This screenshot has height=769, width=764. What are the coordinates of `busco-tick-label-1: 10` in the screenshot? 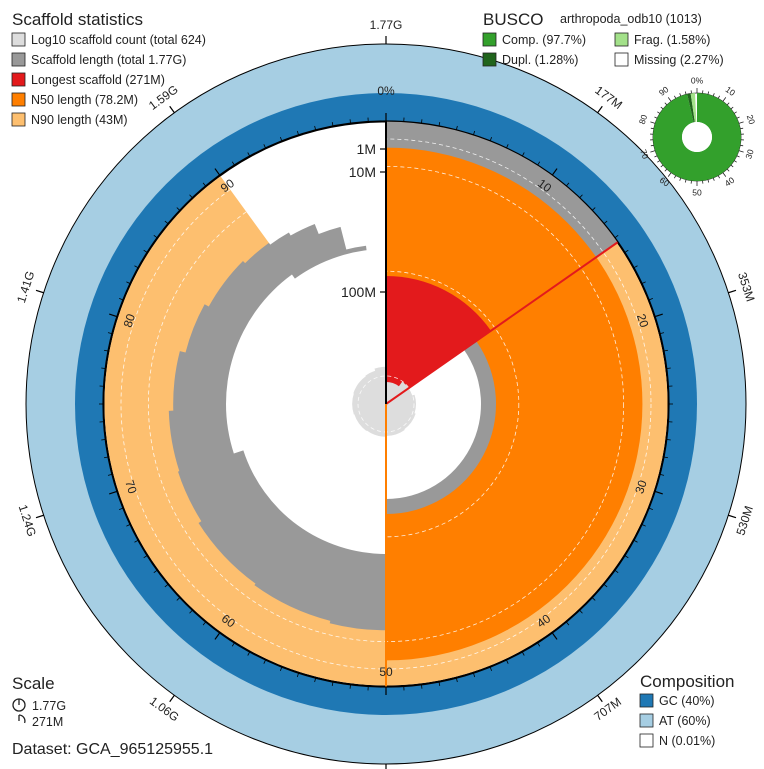 It's located at (731, 91).